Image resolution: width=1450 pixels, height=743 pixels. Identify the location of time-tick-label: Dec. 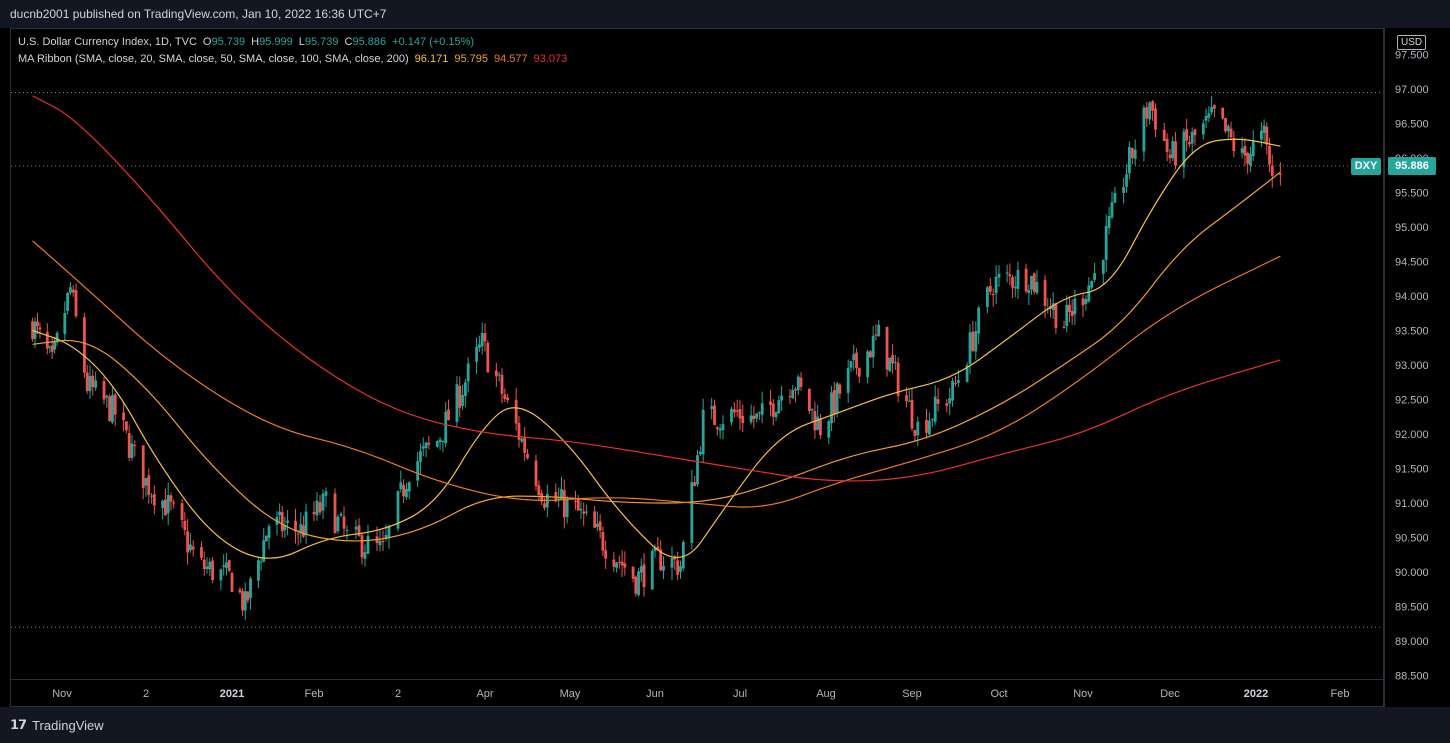
(1170, 694).